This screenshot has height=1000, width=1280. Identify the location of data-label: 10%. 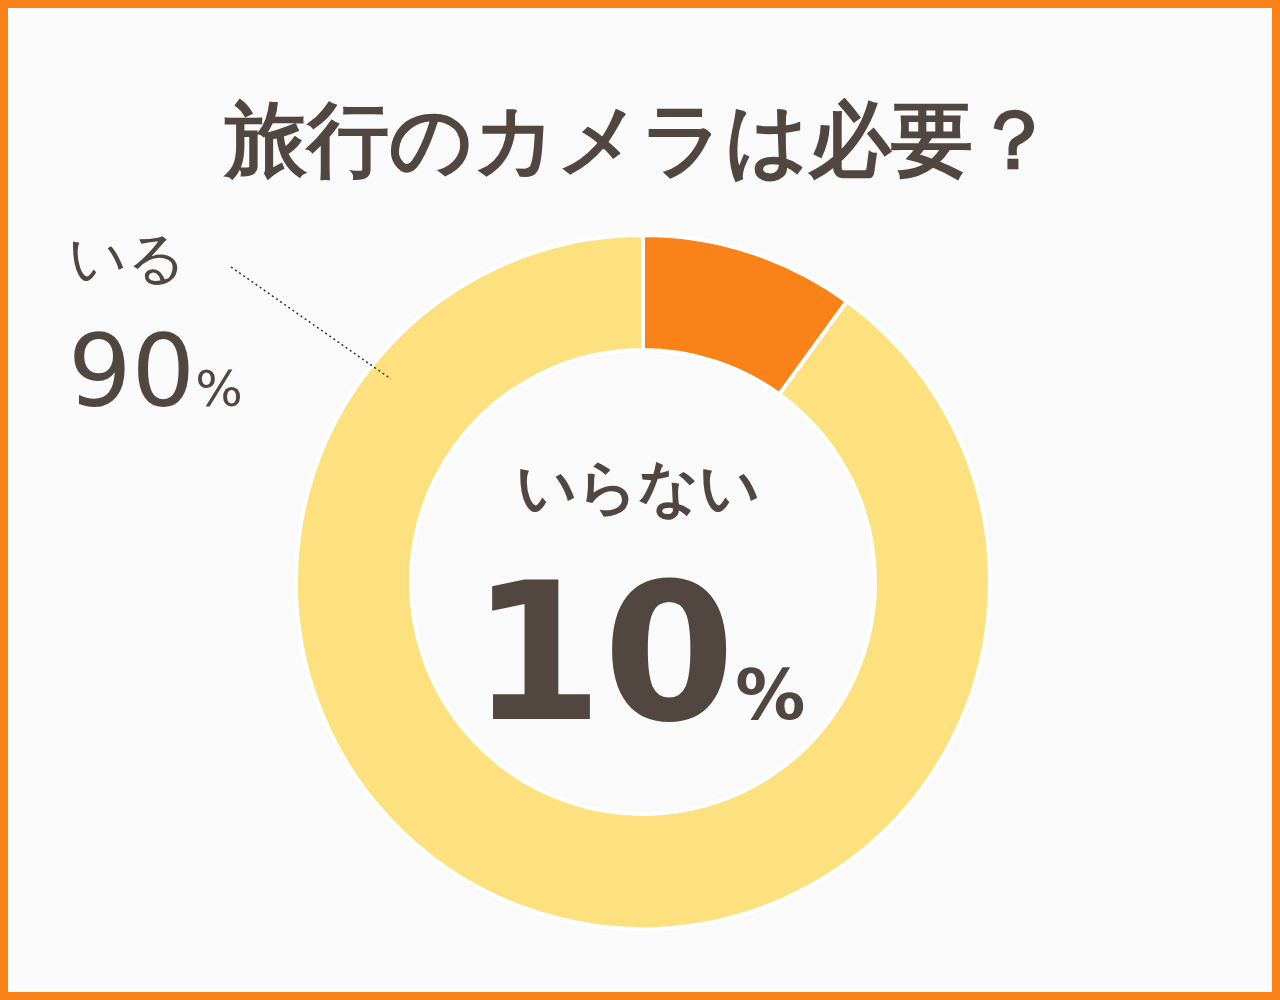
(638, 653).